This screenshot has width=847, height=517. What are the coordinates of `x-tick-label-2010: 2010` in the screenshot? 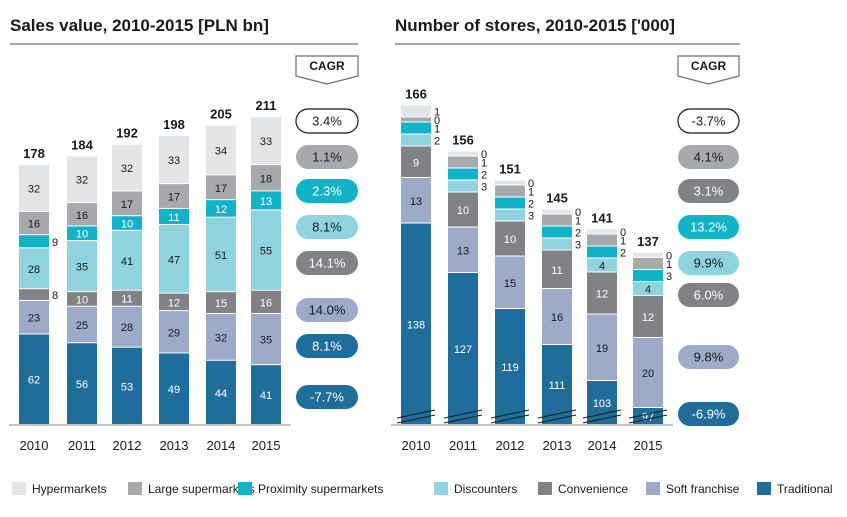 It's located at (34, 445).